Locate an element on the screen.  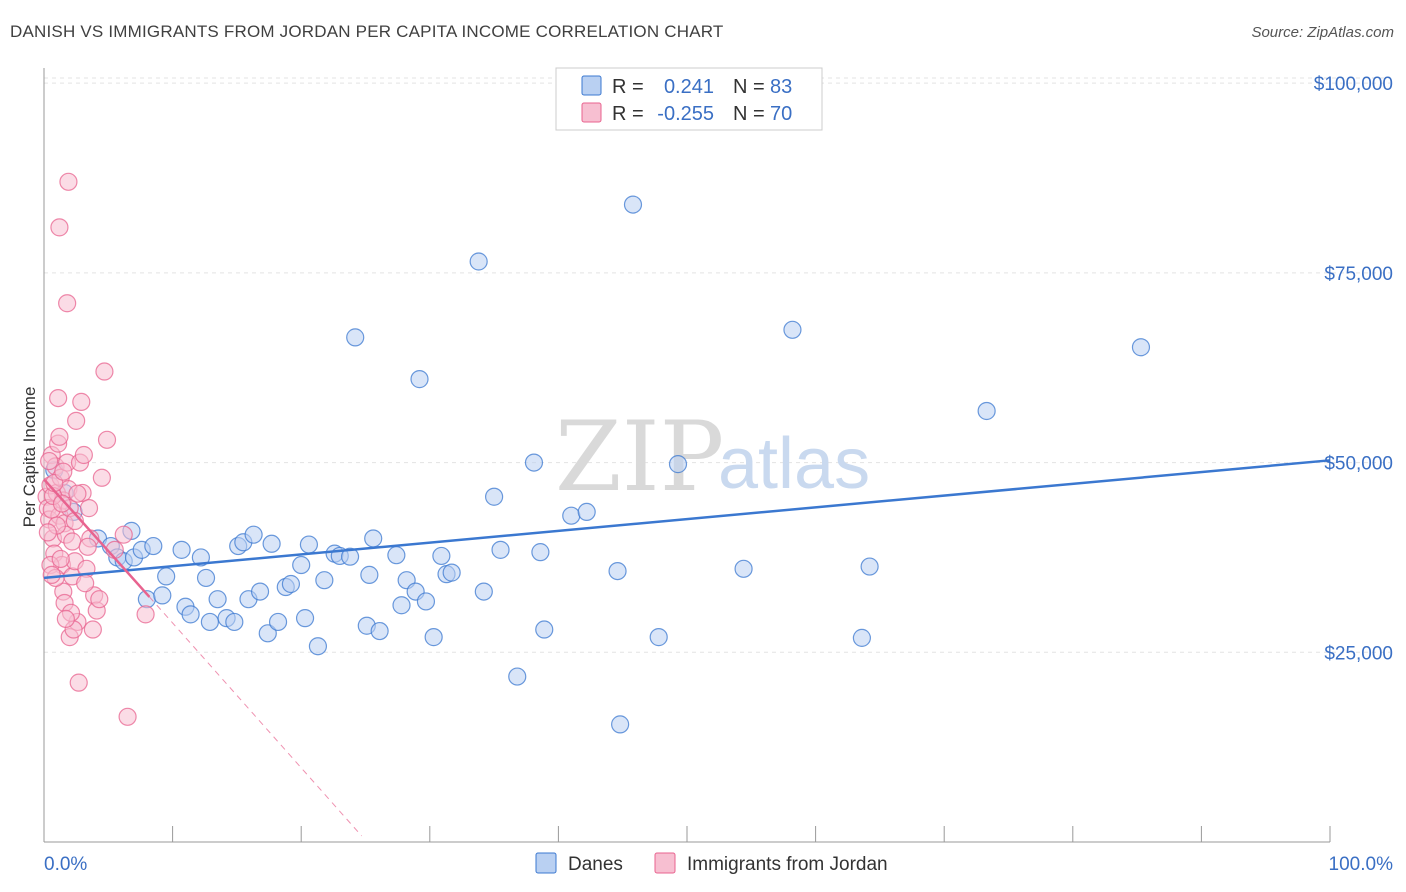
legend-swatch-jordan is located at coordinates (591, 112).